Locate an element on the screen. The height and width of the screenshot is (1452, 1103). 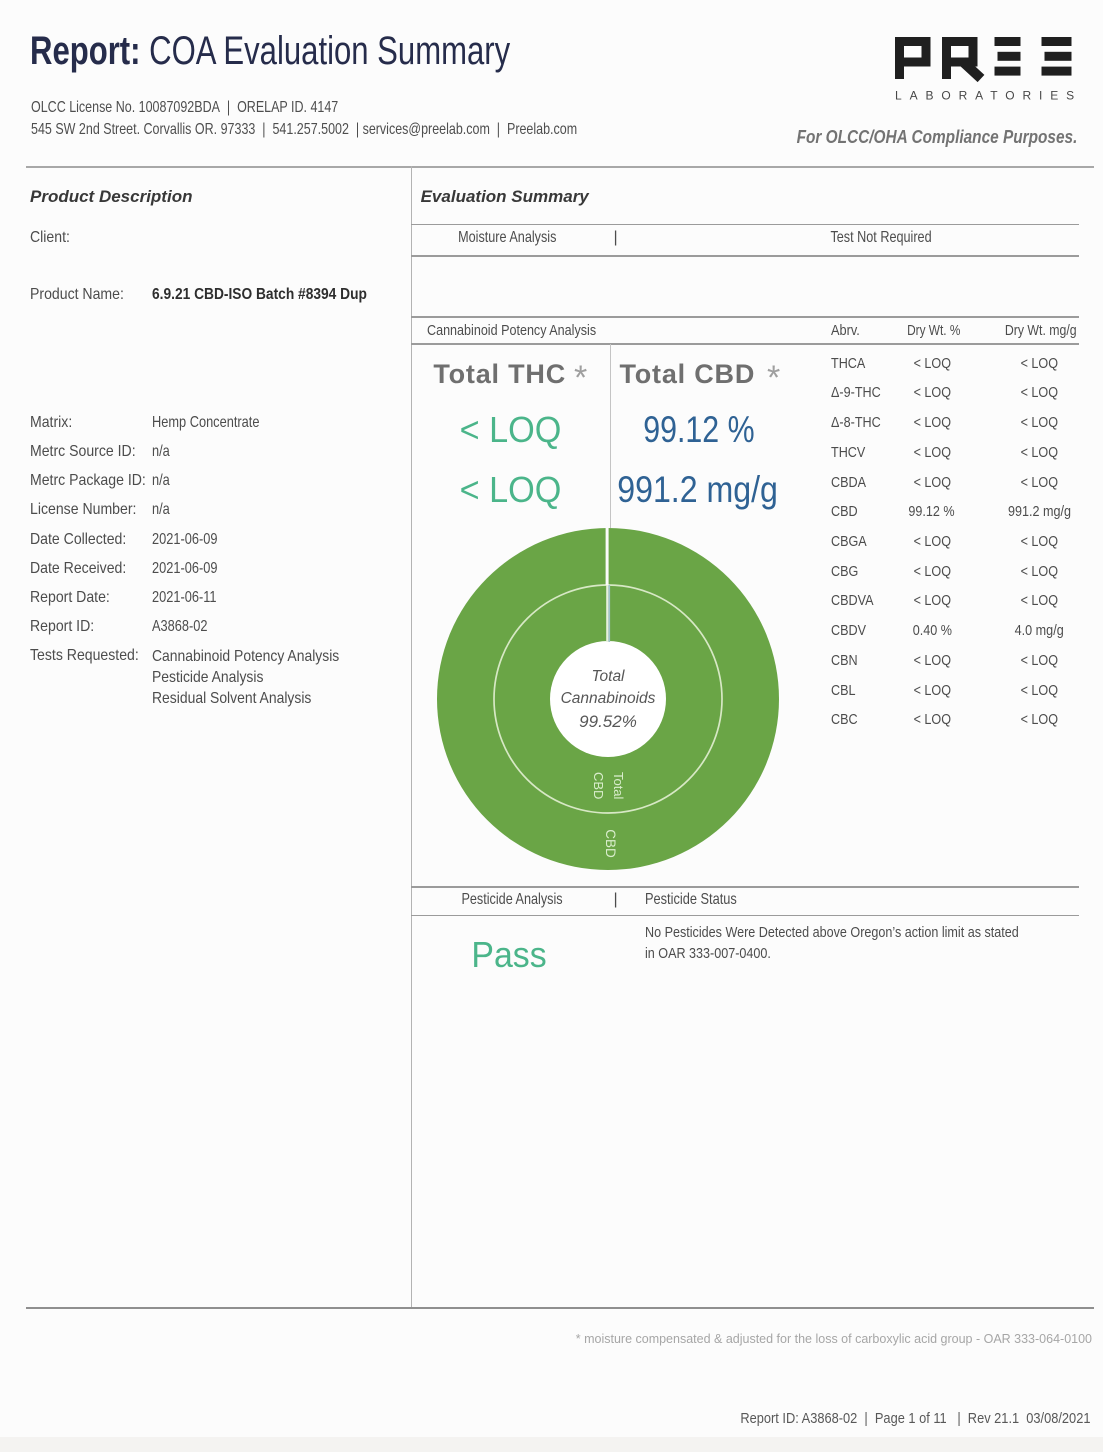
svg-text: Cannabinoids is located at coordinates (608, 698).